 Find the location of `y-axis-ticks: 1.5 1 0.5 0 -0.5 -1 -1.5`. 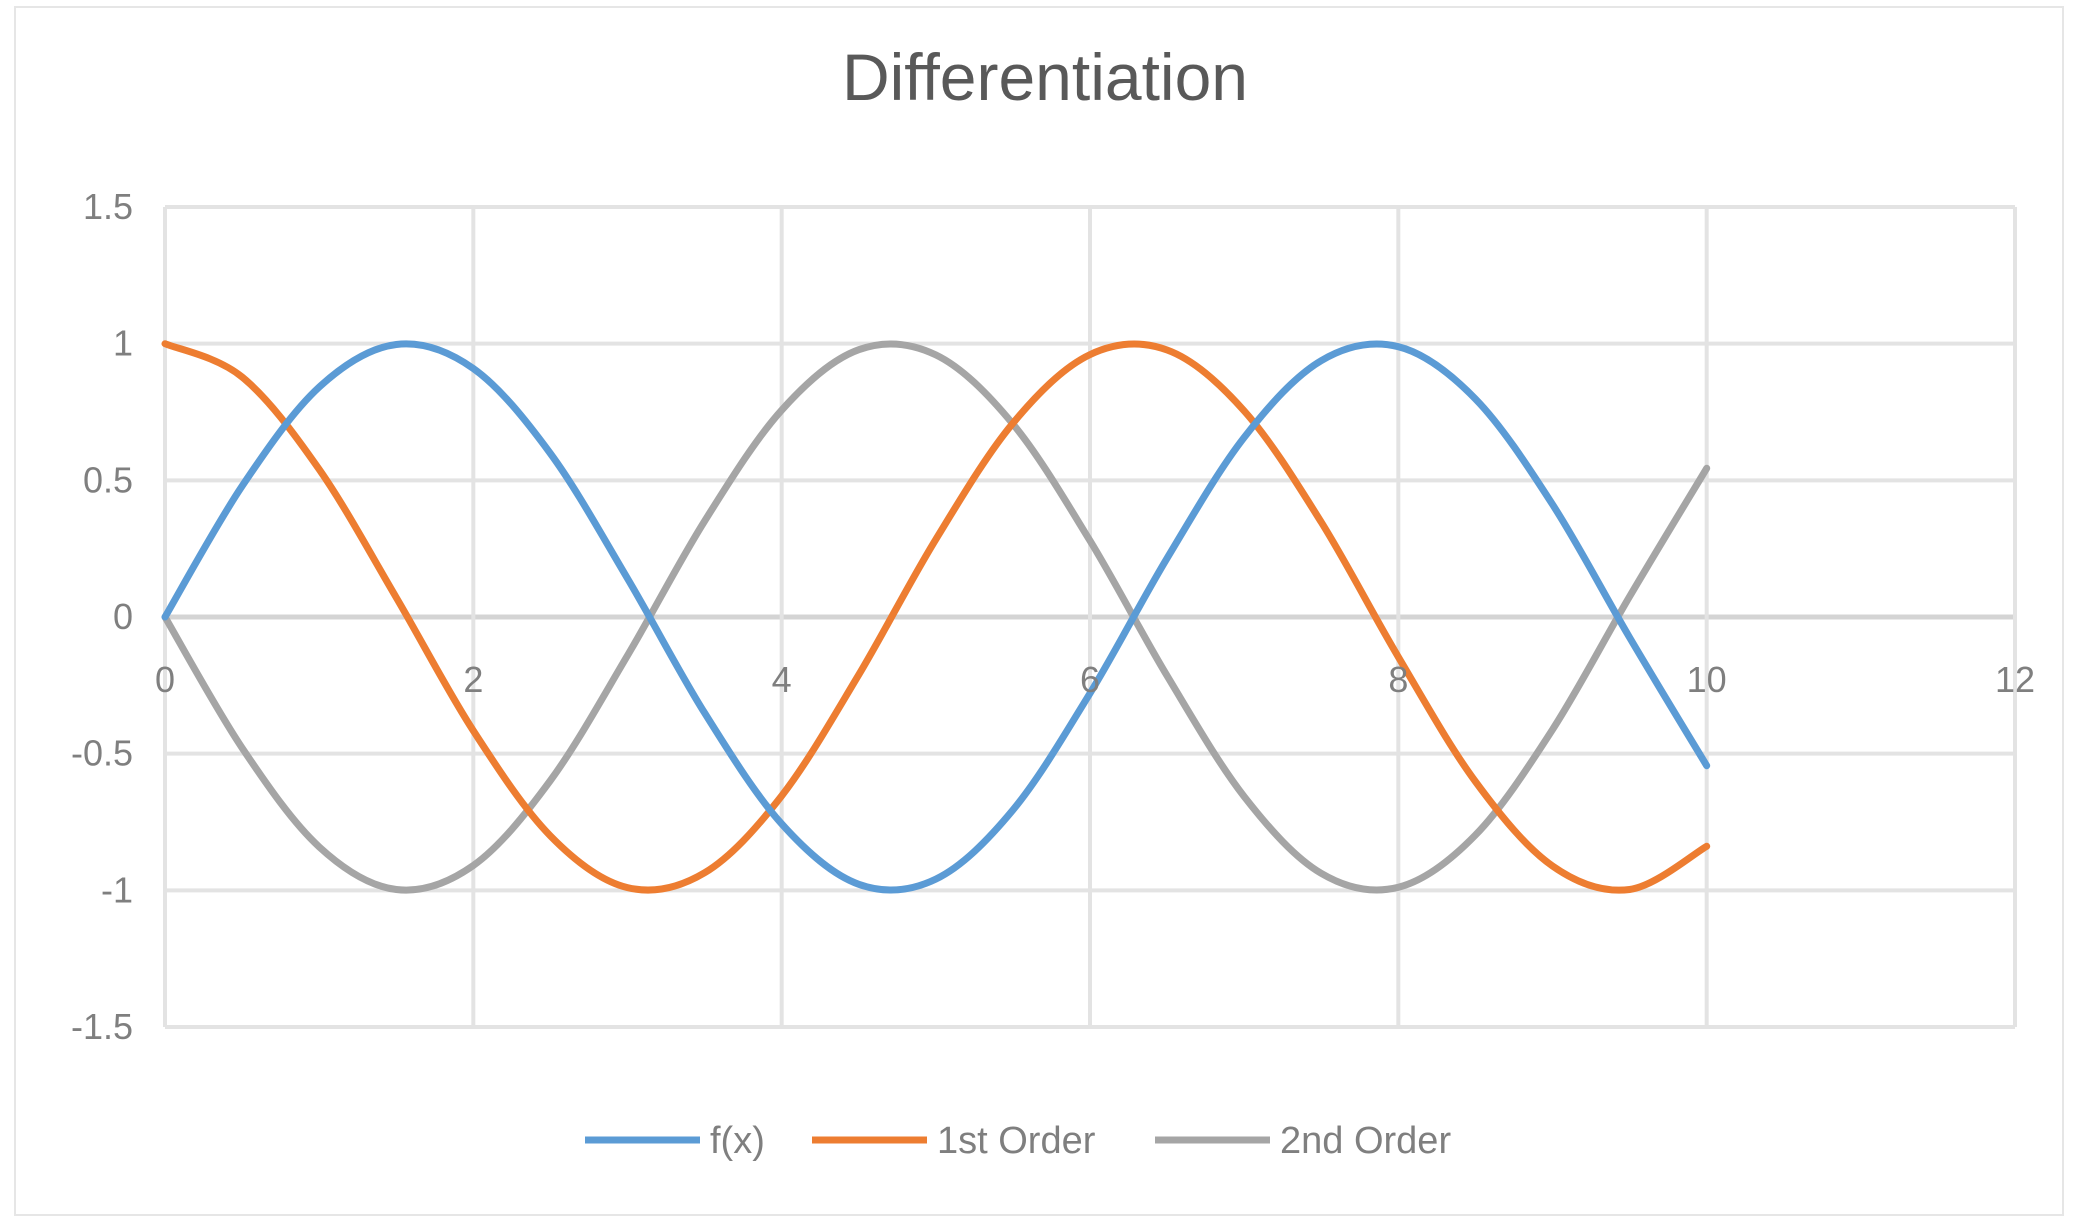

y-axis-ticks: 1.5 1 0.5 0 -0.5 -1 -1.5 is located at coordinates (102, 616).